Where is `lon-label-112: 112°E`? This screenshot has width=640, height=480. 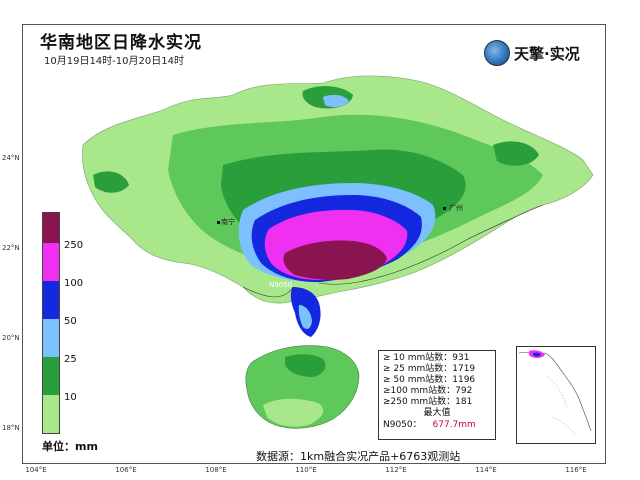 lon-label-112: 112°E is located at coordinates (396, 470).